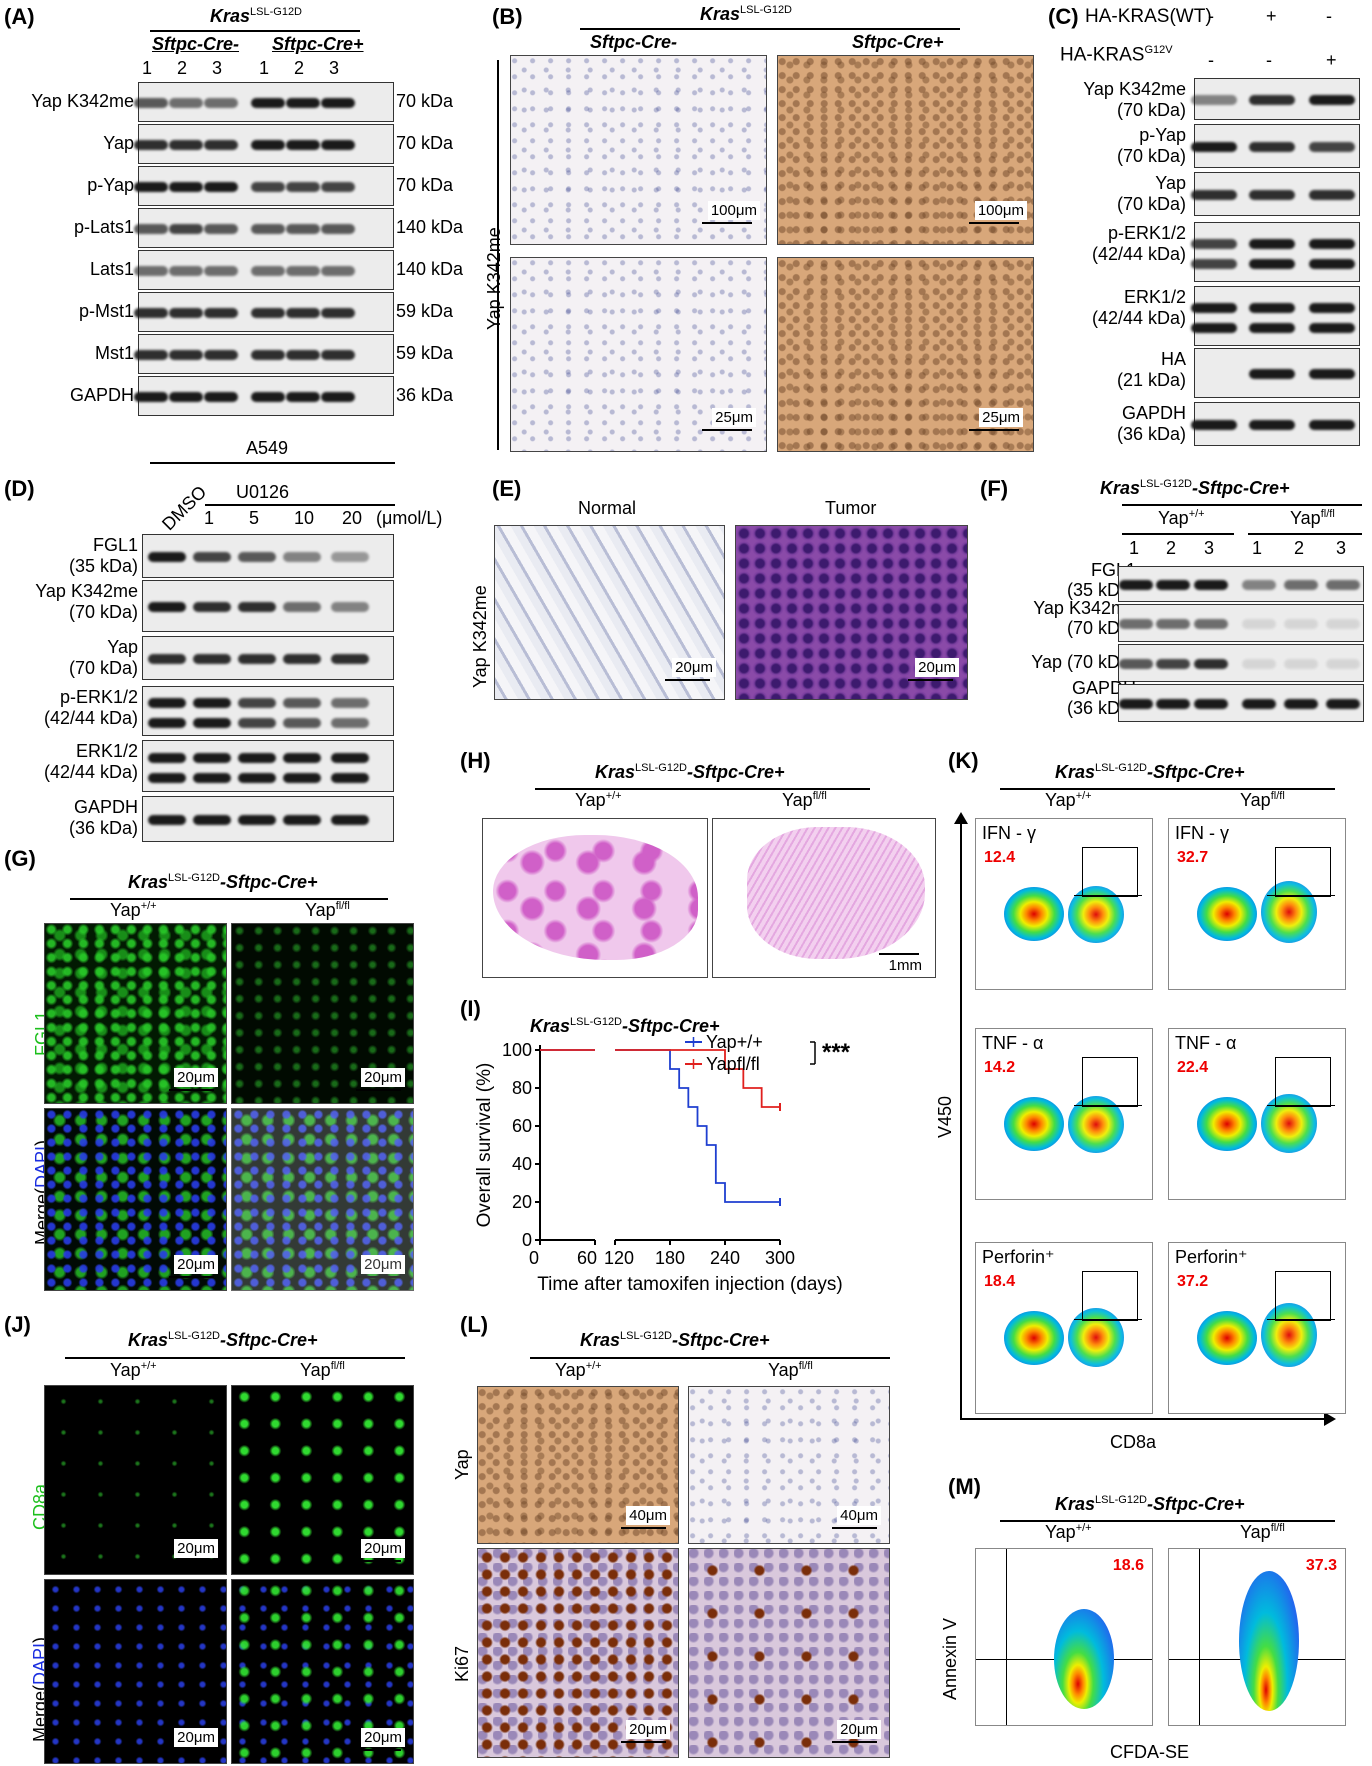 Image resolution: width=1372 pixels, height=1766 pixels. Describe the element at coordinates (322, 1370) in the screenshot. I see `column-label: Yapfl/fl` at that location.